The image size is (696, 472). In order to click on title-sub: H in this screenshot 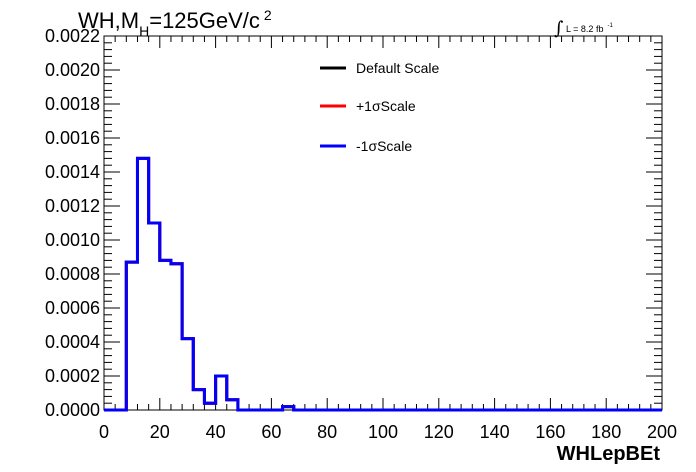, I will do `click(144, 31)`.